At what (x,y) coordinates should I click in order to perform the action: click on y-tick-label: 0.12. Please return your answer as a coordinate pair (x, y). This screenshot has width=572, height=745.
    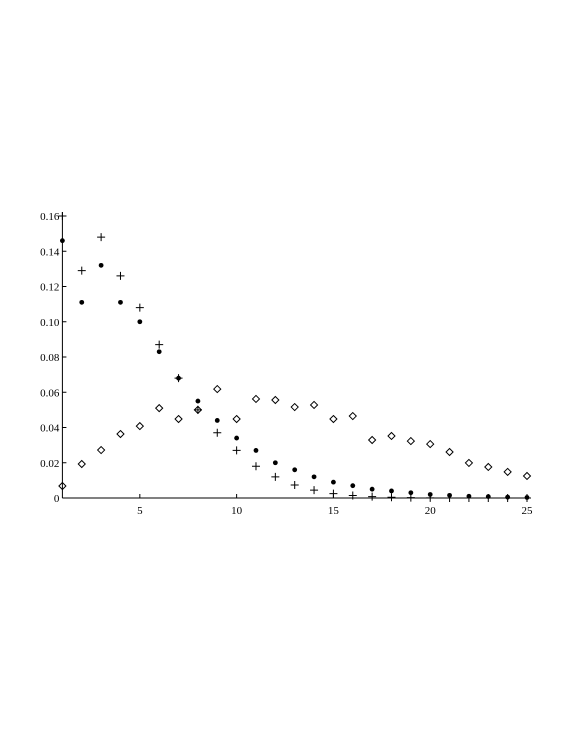
    Looking at the image, I should click on (49, 288).